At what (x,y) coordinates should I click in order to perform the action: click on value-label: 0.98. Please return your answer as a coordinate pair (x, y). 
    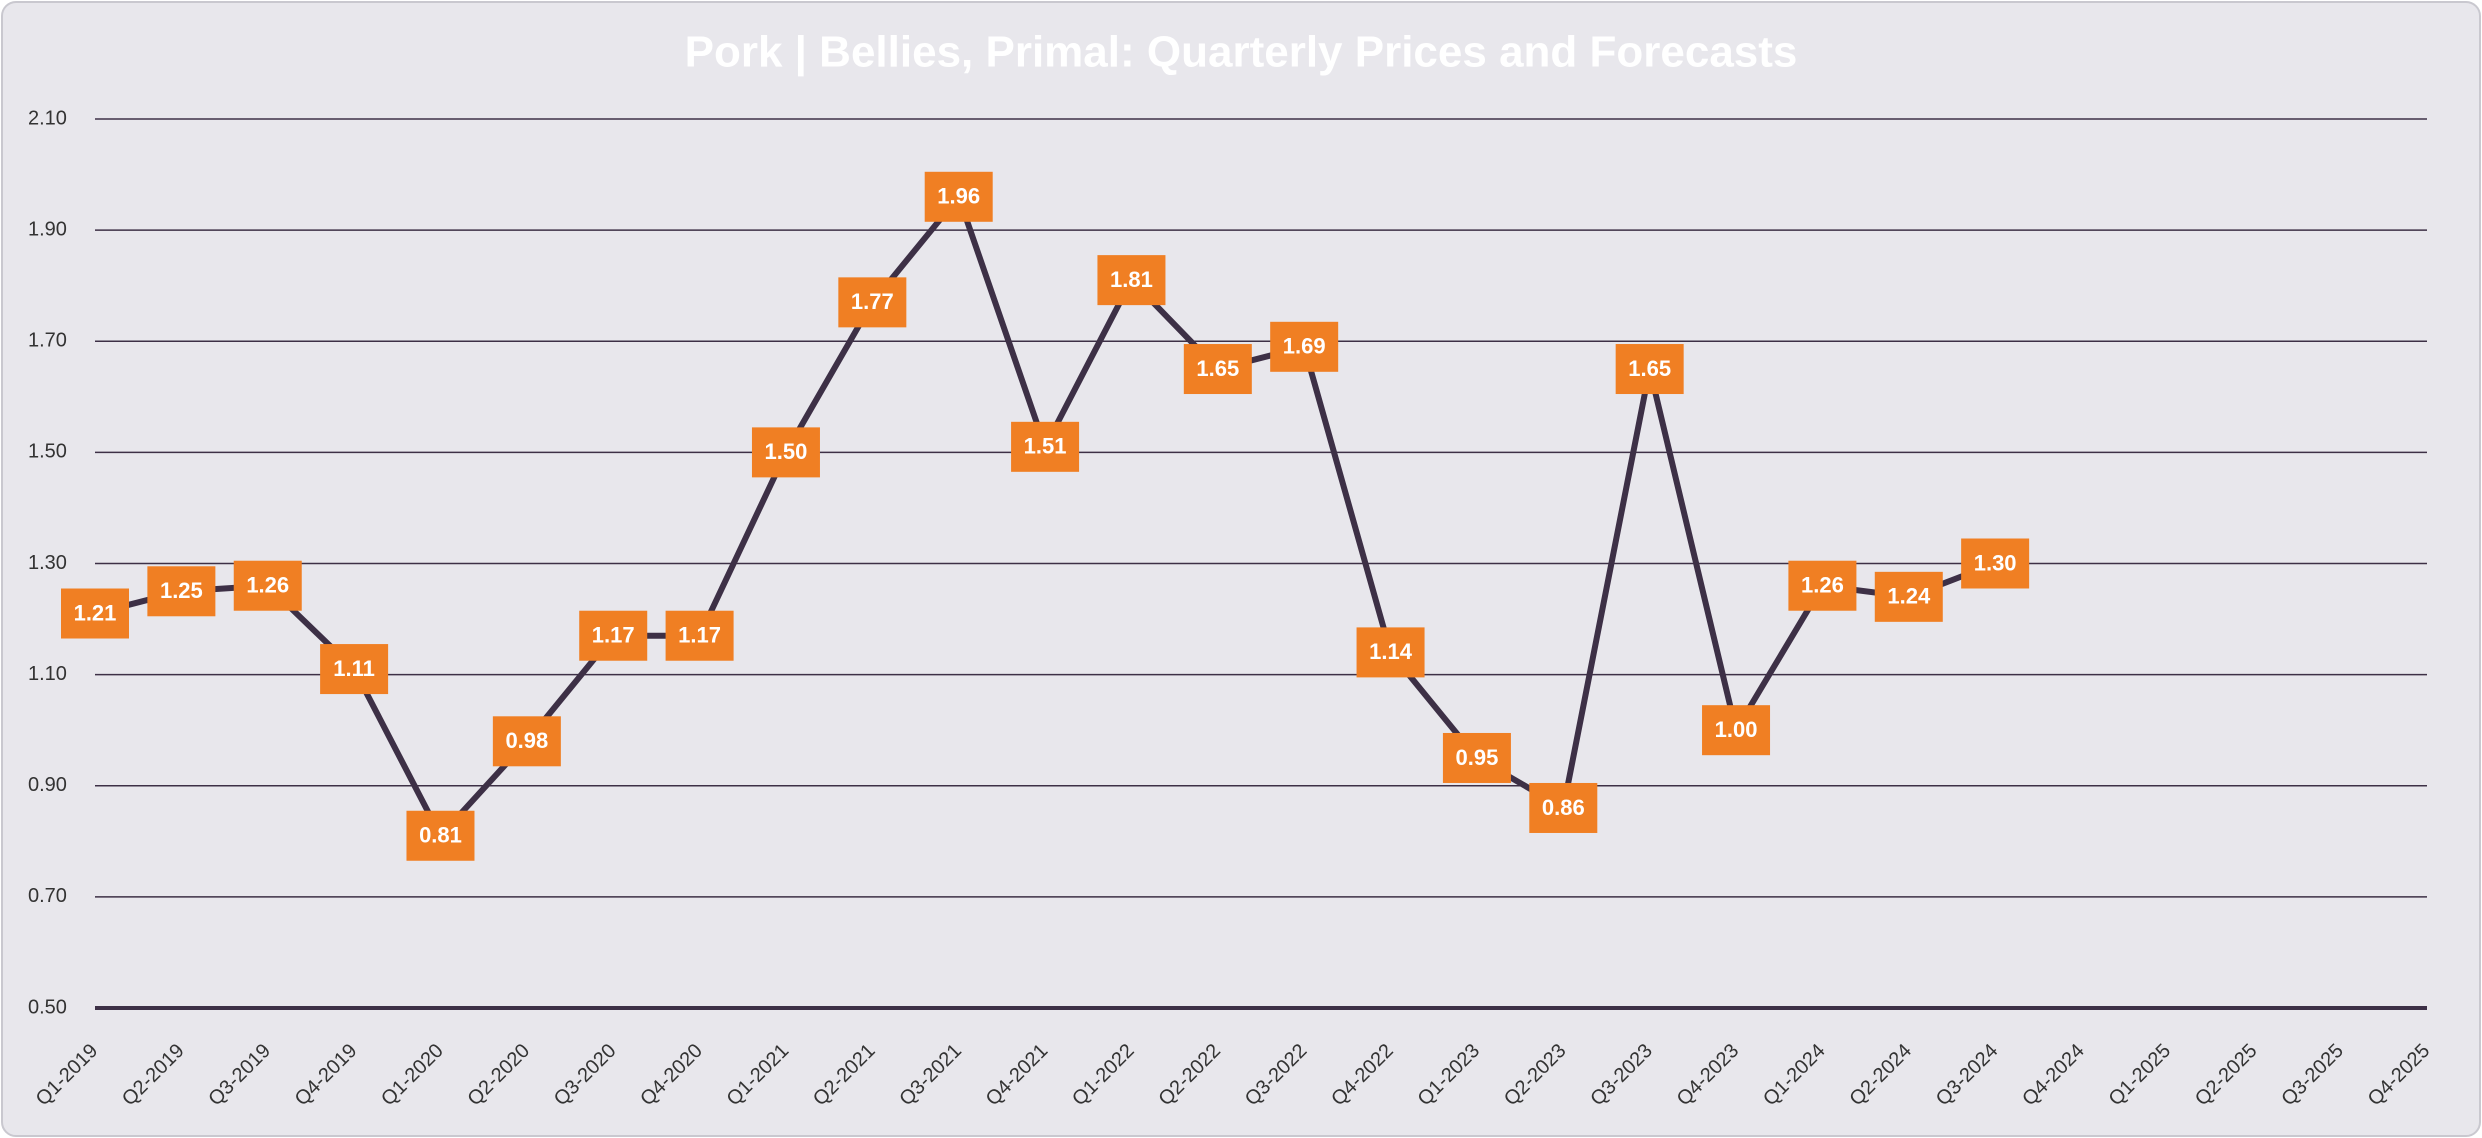
    Looking at the image, I should click on (526, 740).